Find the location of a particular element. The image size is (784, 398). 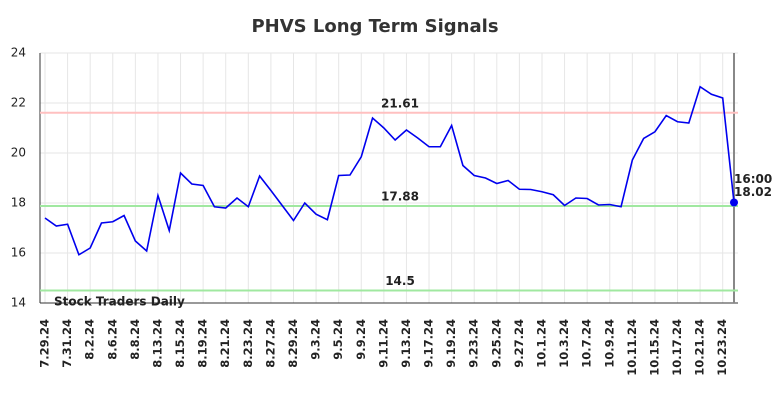

x-tick-label: 8.29.24 is located at coordinates (293, 343).